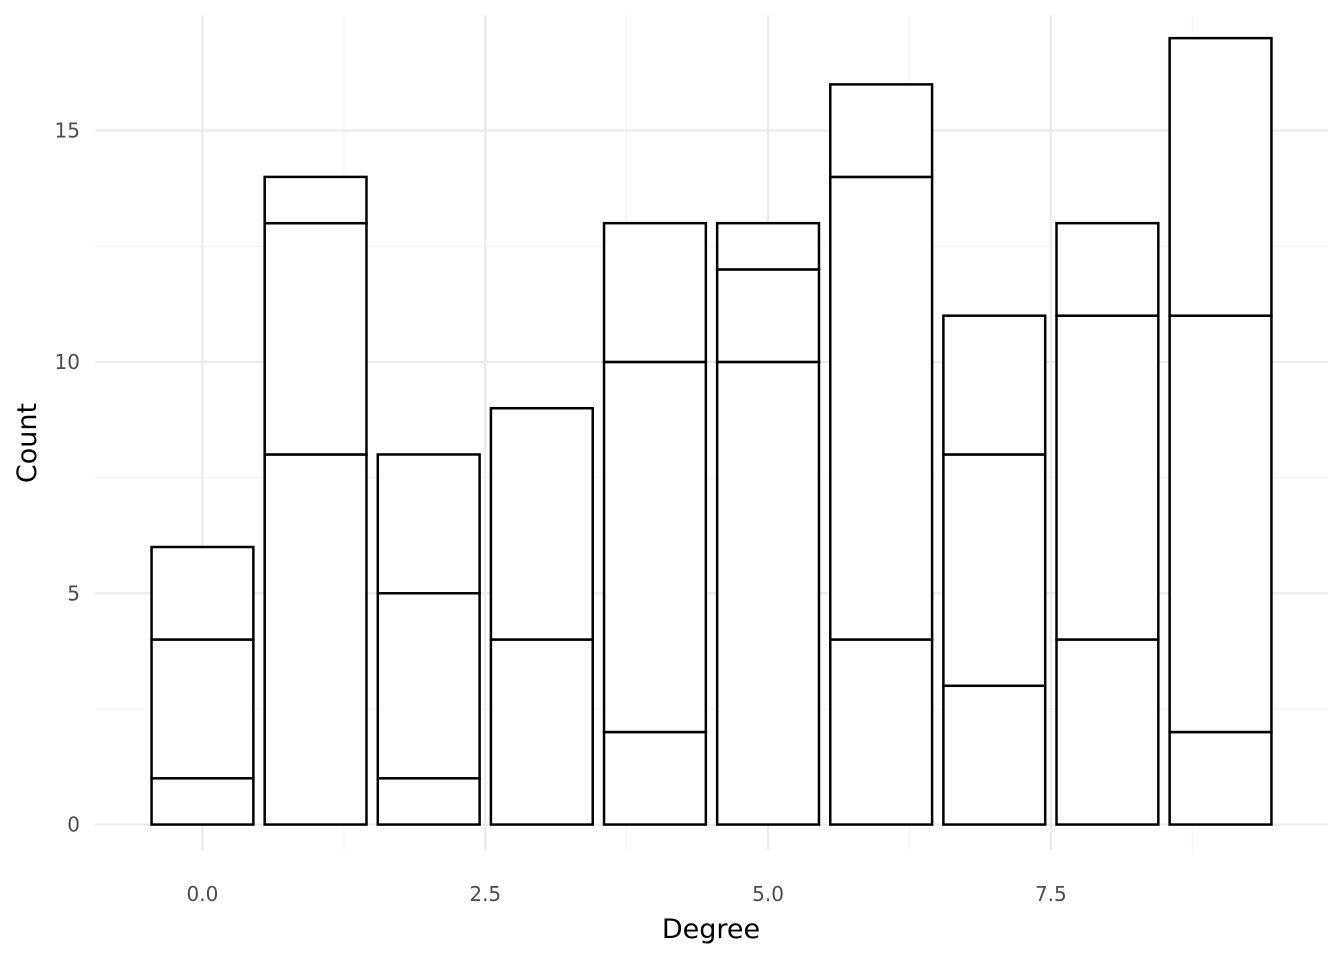 The image size is (1344, 960). What do you see at coordinates (768, 894) in the screenshot?
I see `x-tick-label: 5.0` at bounding box center [768, 894].